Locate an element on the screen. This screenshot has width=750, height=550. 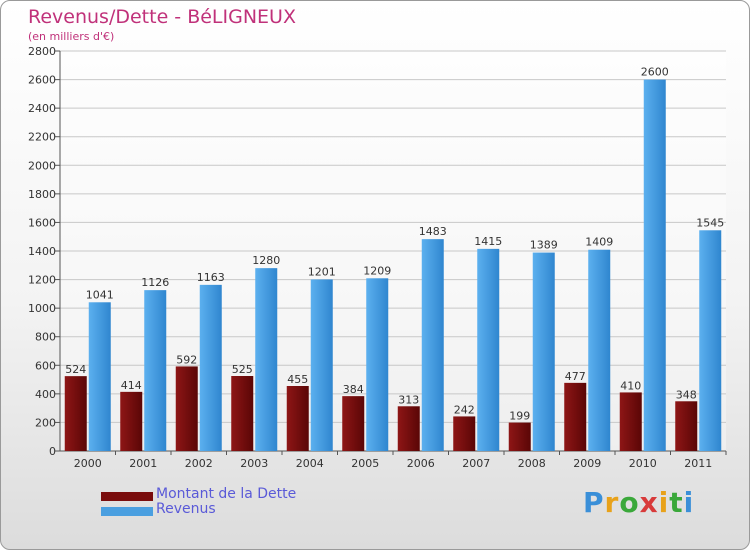
y-tick-label: 200 is located at coordinates (45, 422).